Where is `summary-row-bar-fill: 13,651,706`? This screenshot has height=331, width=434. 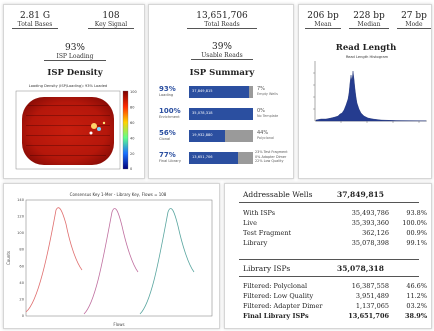 summary-row-bar-fill: 13,651,706 is located at coordinates (214, 158).